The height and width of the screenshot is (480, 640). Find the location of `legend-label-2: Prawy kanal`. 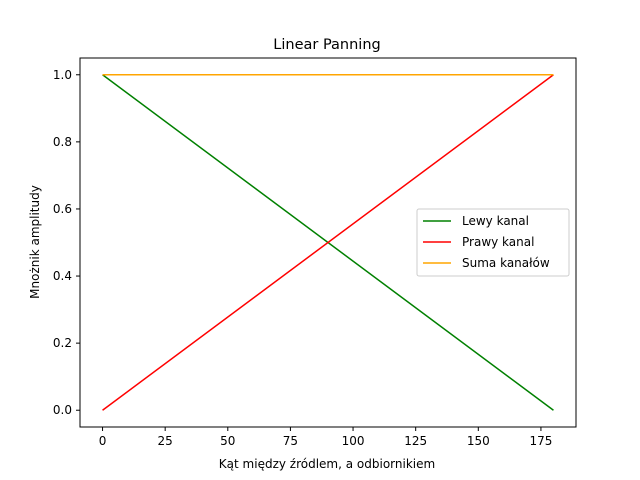

legend-label-2: Prawy kanal is located at coordinates (498, 242).